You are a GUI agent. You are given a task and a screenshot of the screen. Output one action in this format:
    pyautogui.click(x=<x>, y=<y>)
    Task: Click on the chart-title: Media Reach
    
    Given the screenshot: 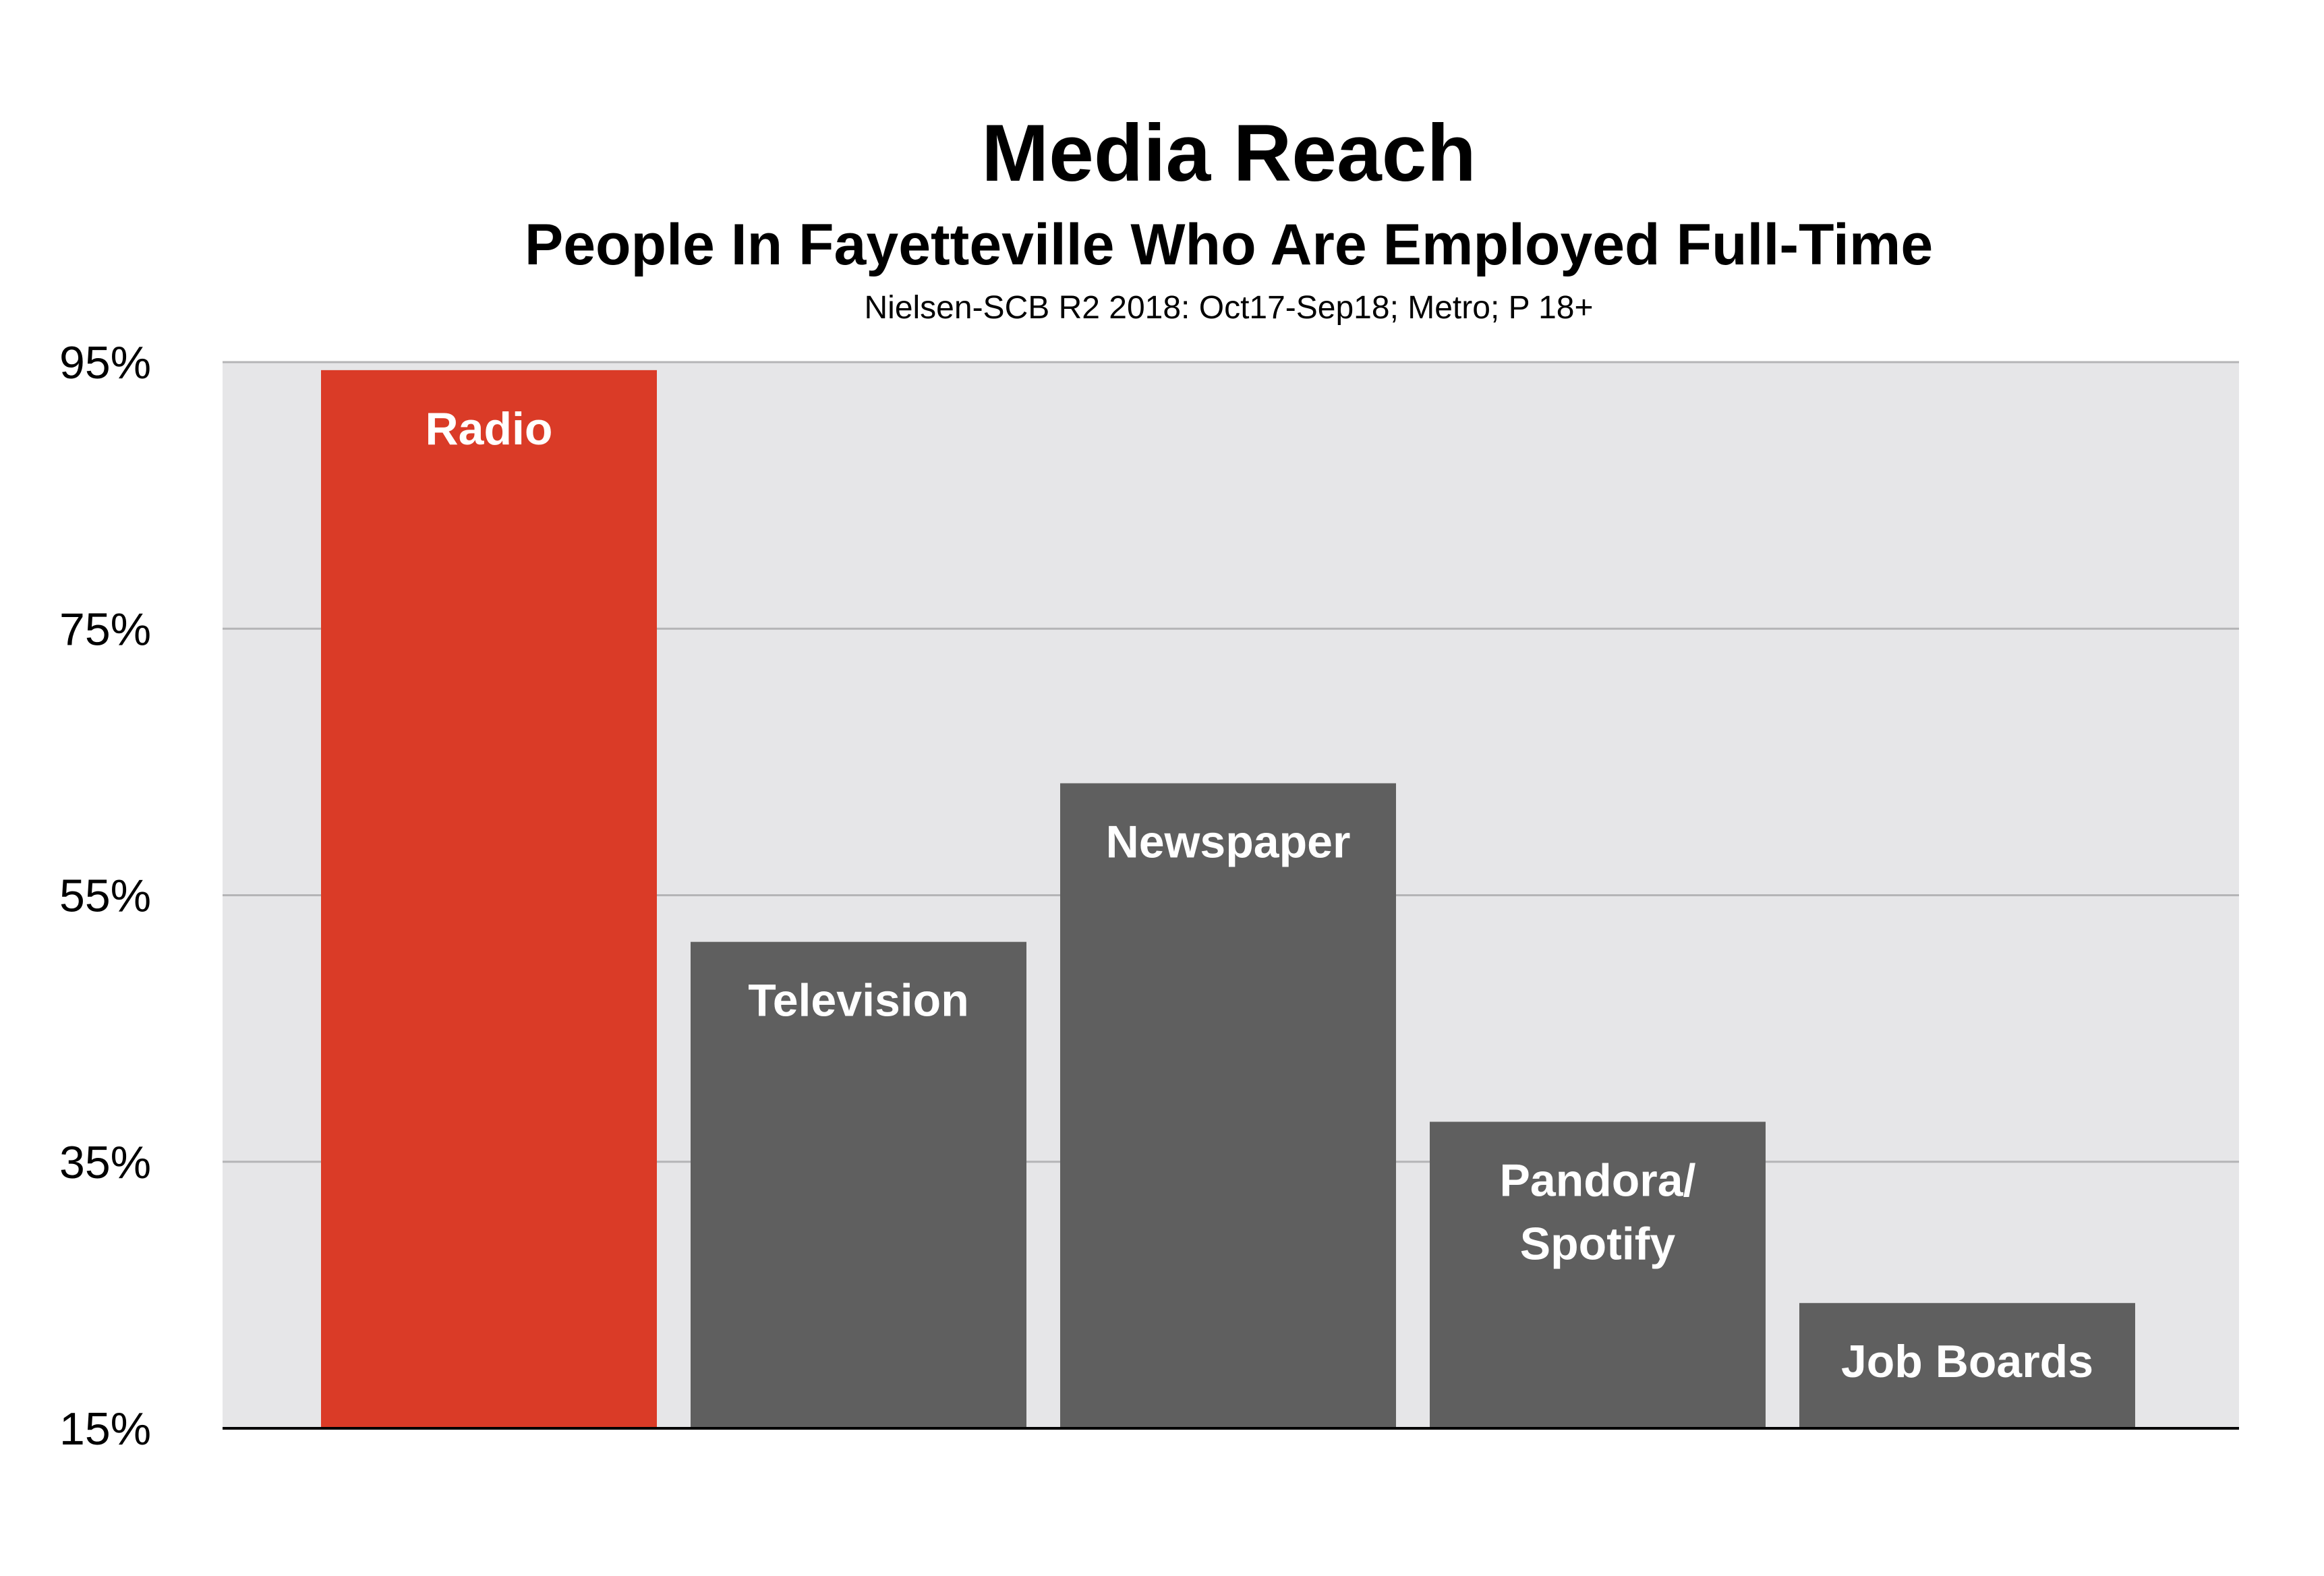 What is the action you would take?
    pyautogui.click(x=1229, y=153)
    